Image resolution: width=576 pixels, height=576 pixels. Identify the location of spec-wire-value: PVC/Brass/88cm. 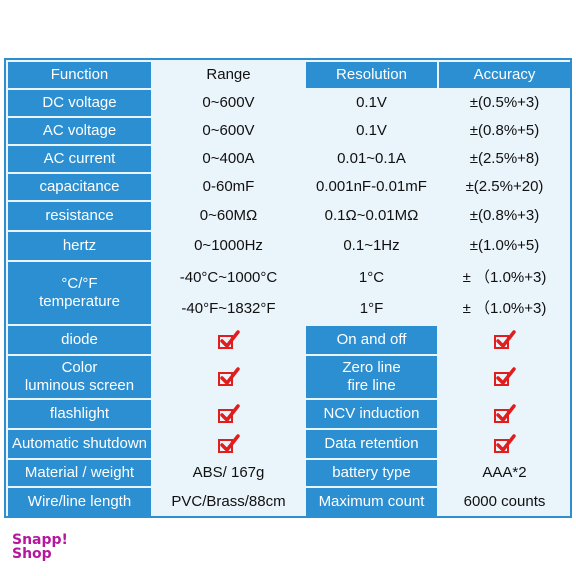
(228, 502).